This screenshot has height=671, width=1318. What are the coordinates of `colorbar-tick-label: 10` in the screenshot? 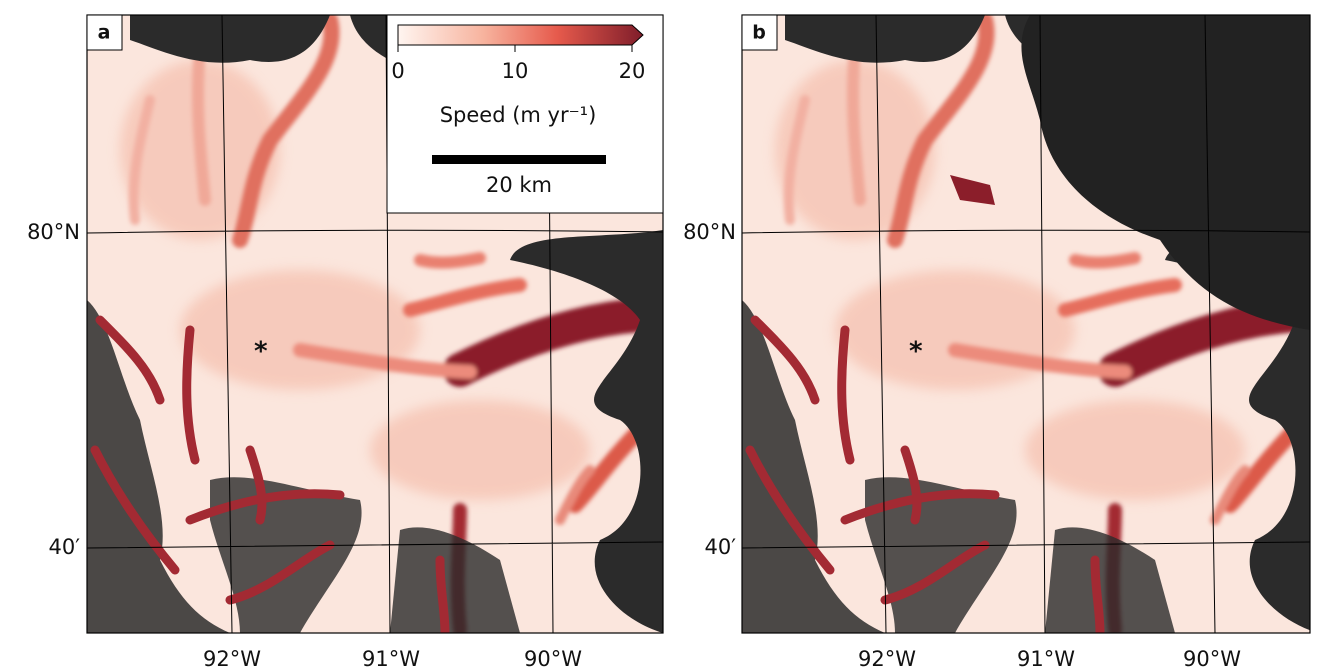 It's located at (515, 71).